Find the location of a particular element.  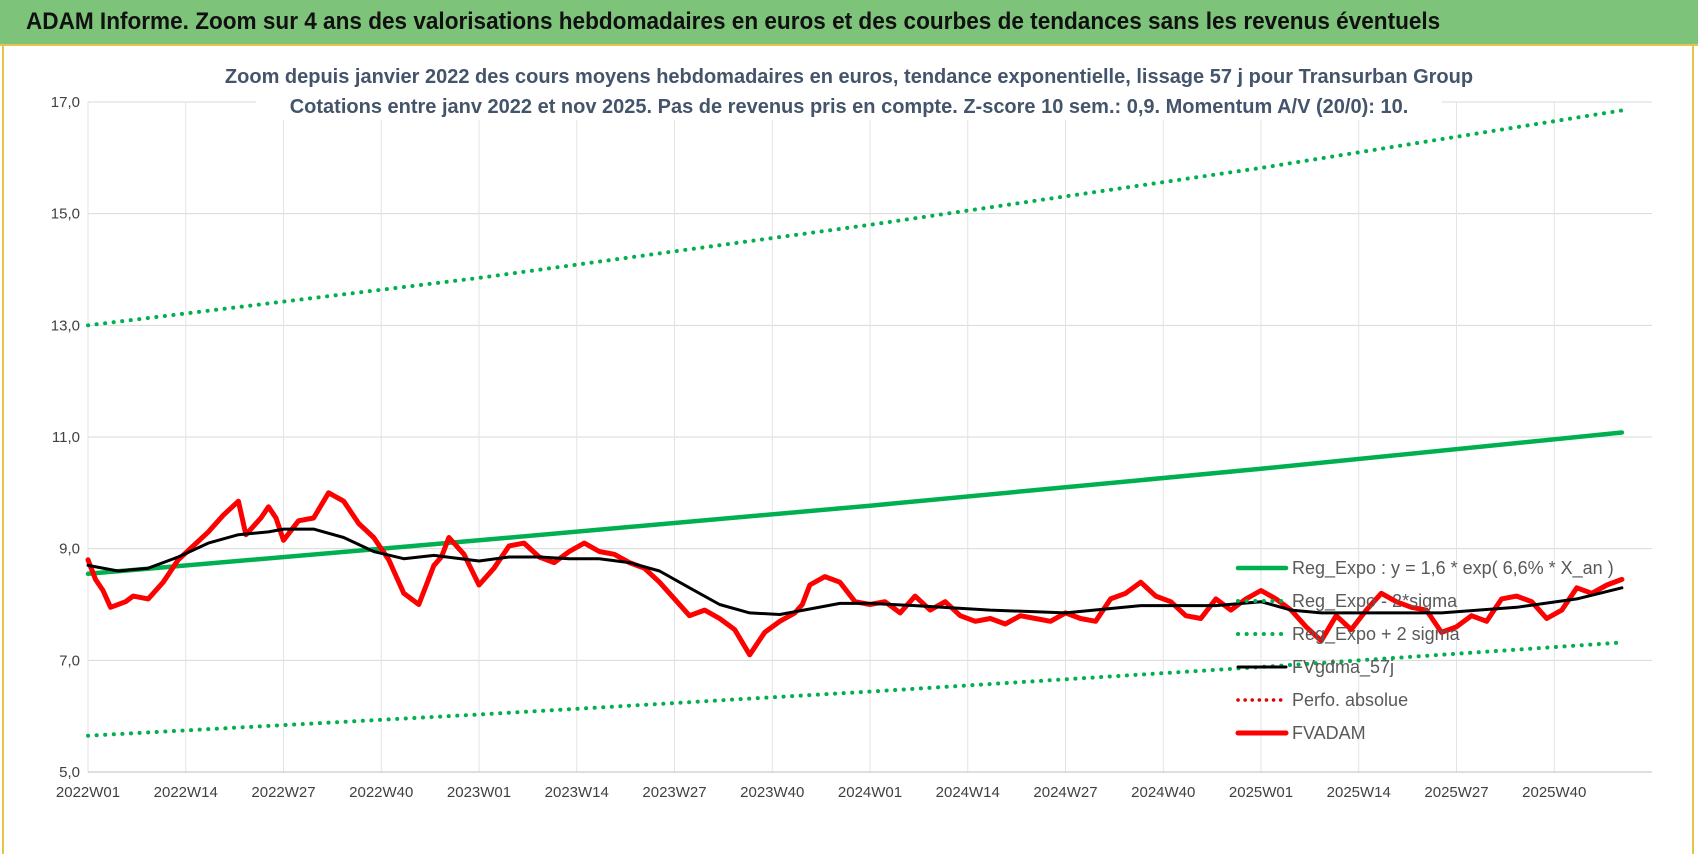

legend-label: Reg_Expo + 2 sigma is located at coordinates (1376, 634).